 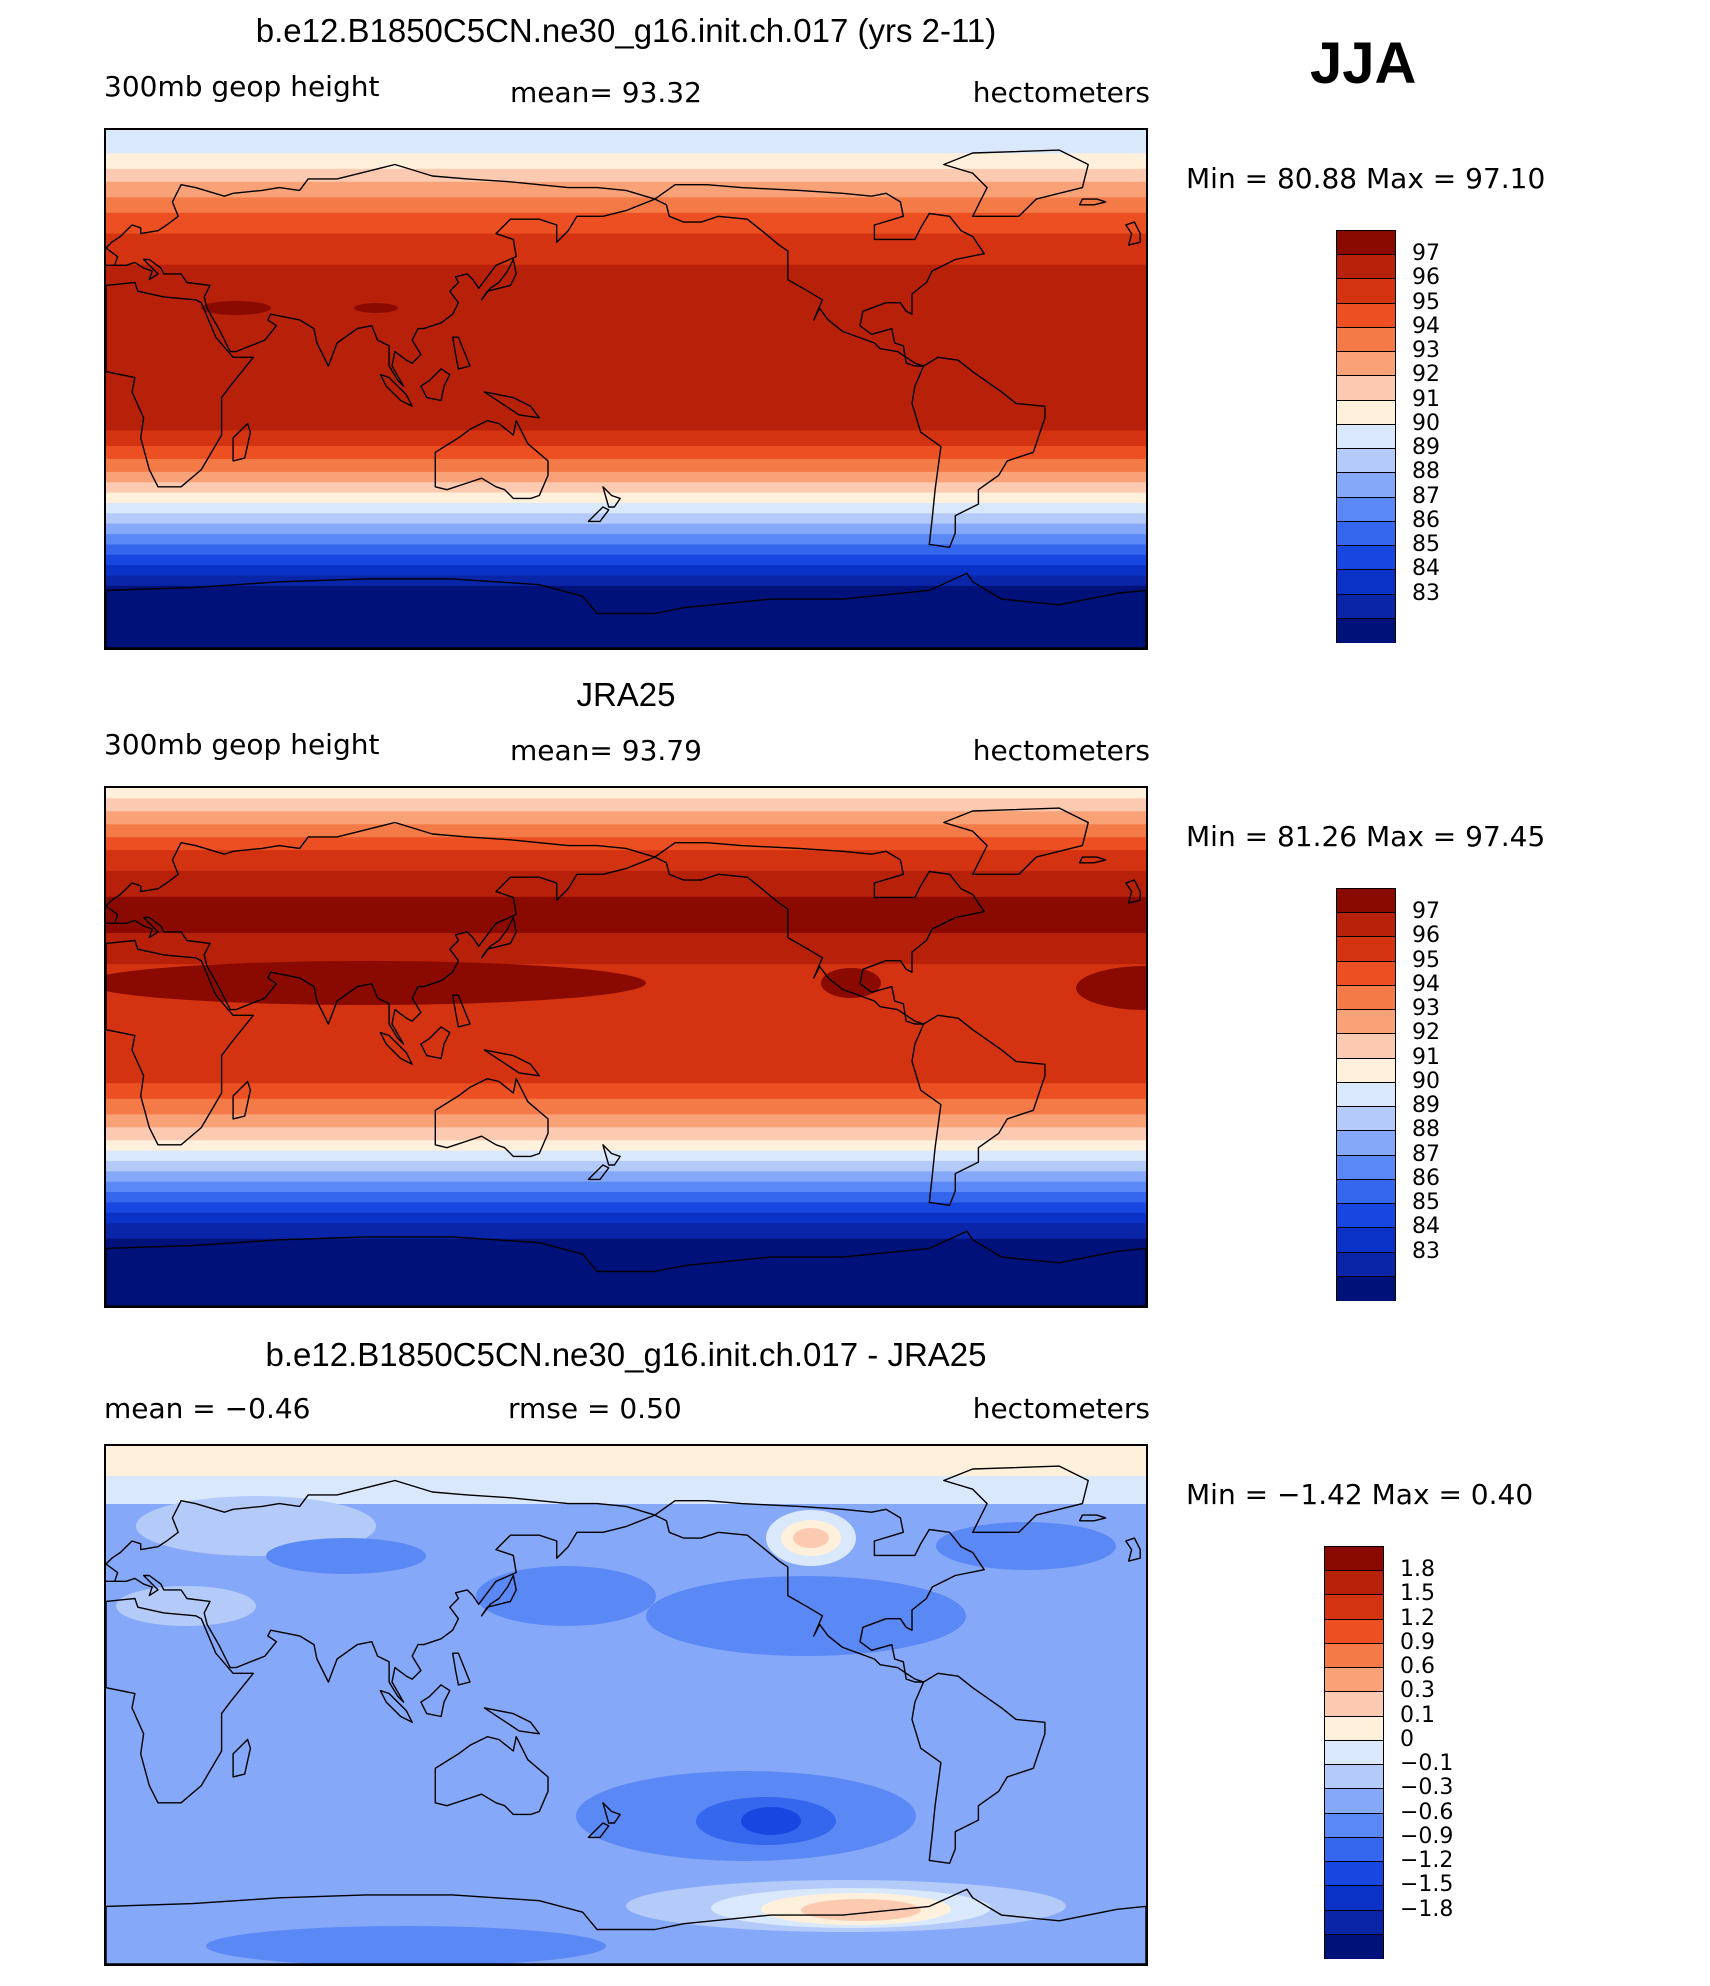 What do you see at coordinates (1366, 178) in the screenshot?
I see `panel1-minmax: Min = 80.88 Max = 97.10` at bounding box center [1366, 178].